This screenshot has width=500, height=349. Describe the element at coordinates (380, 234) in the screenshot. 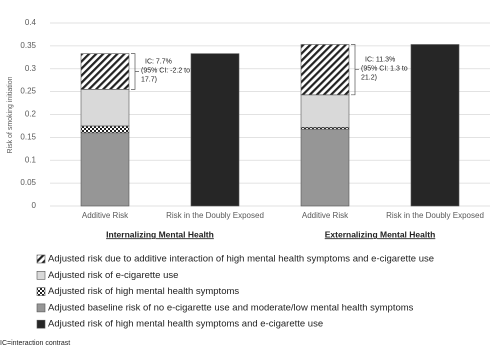

I see `group-label: Externalizing Mental Health` at that location.